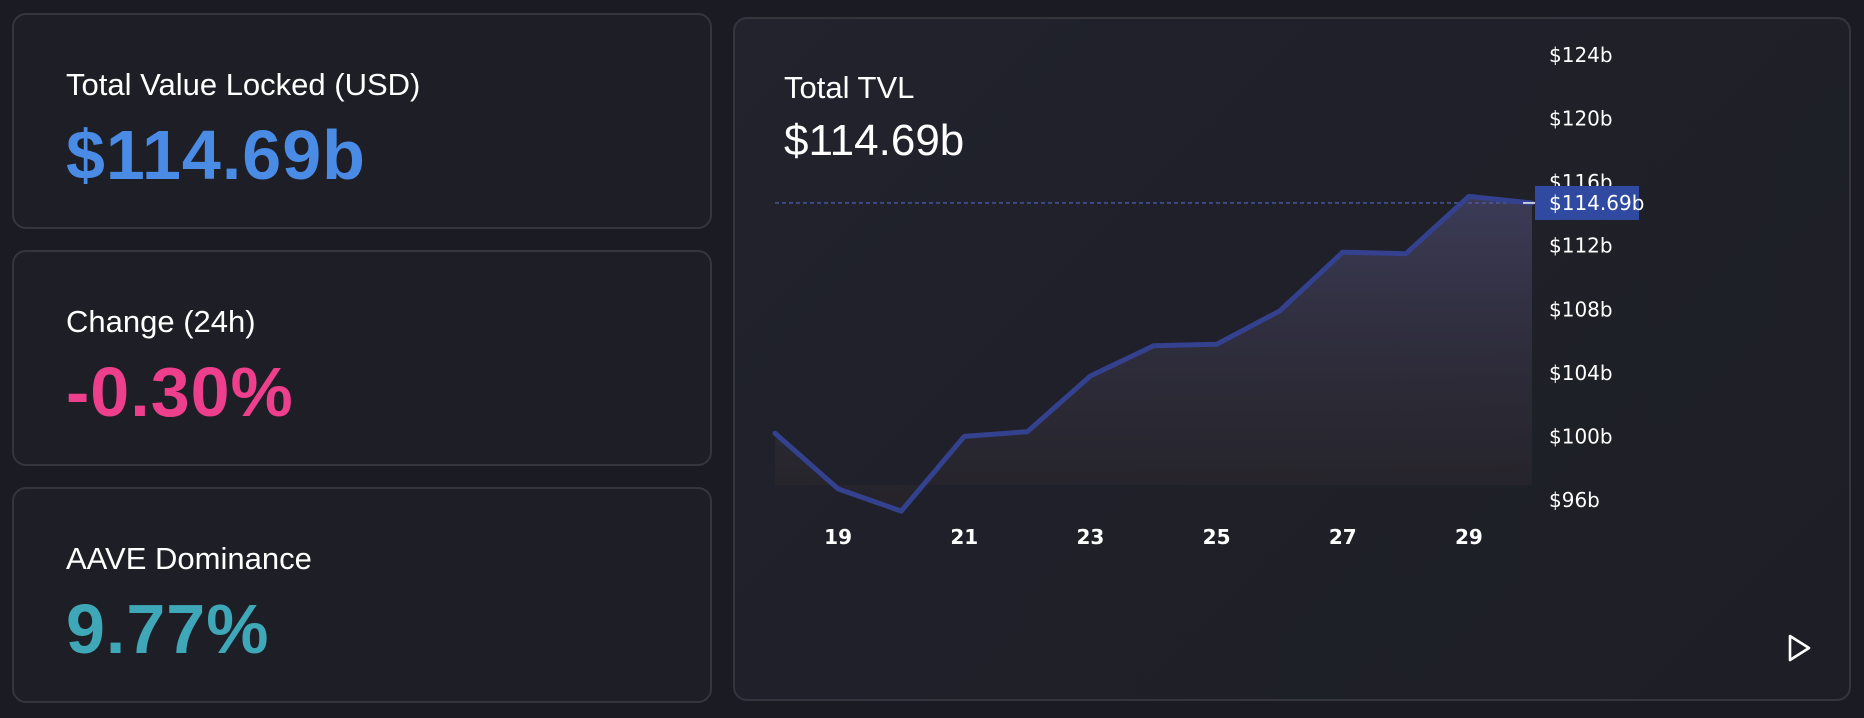 This screenshot has height=718, width=1864. What do you see at coordinates (849, 87) in the screenshot?
I see `chart-title: Total TVL` at bounding box center [849, 87].